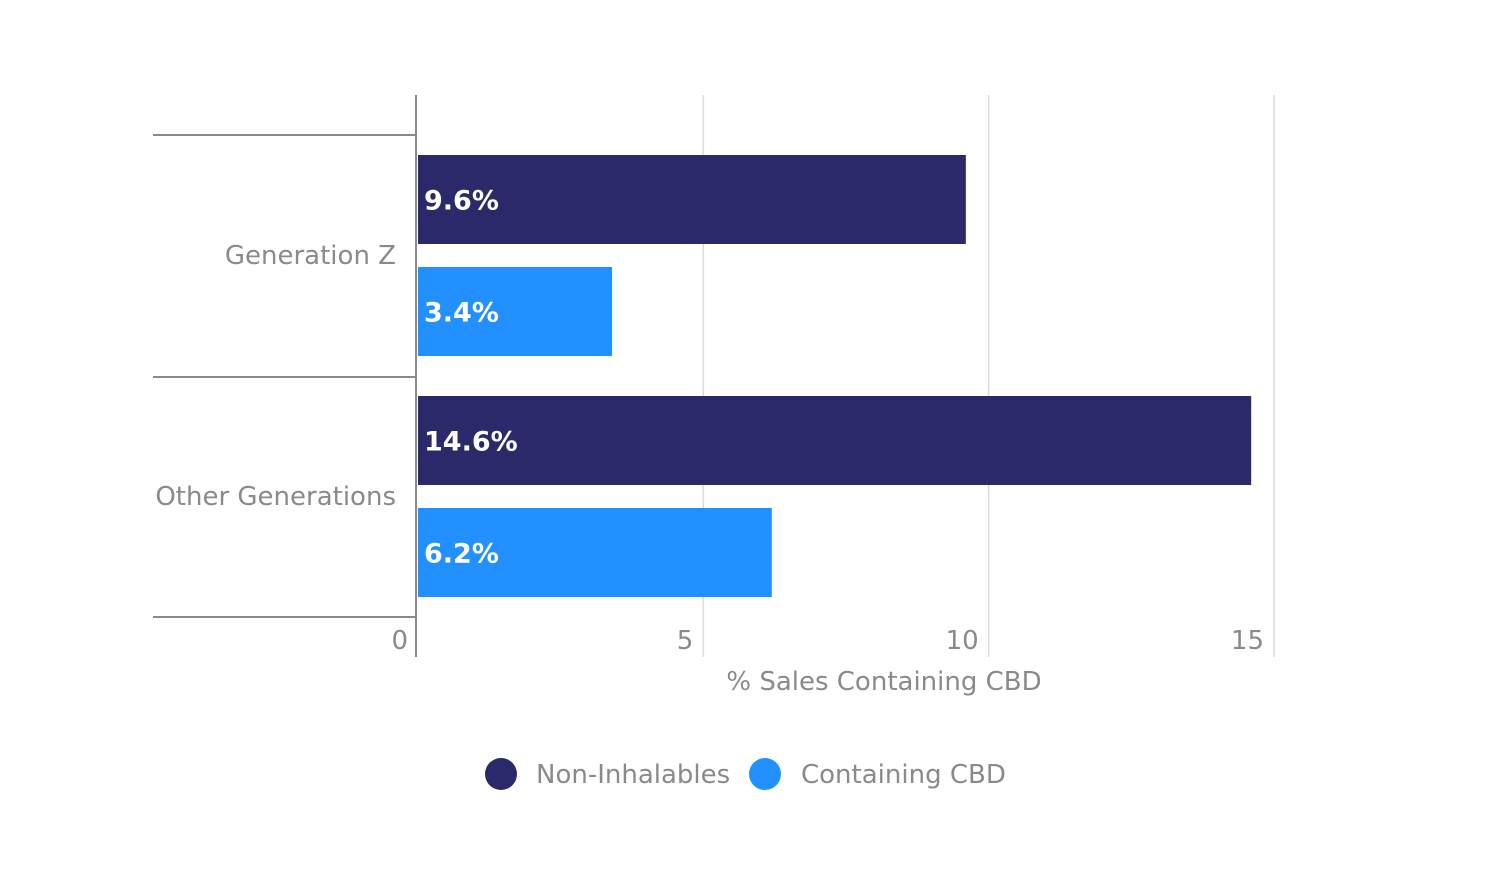  Describe the element at coordinates (515, 311) in the screenshot. I see `bar-generation-z-containing-cbd` at that location.